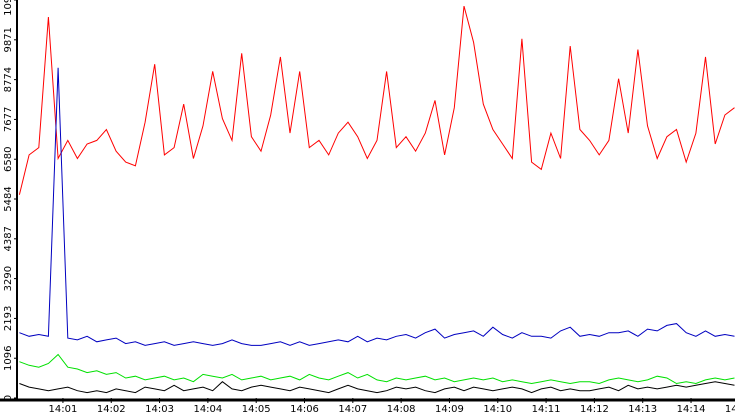 This screenshot has height=415, width=735. What do you see at coordinates (642, 409) in the screenshot?
I see `x-tick-label: 14:13` at bounding box center [642, 409].